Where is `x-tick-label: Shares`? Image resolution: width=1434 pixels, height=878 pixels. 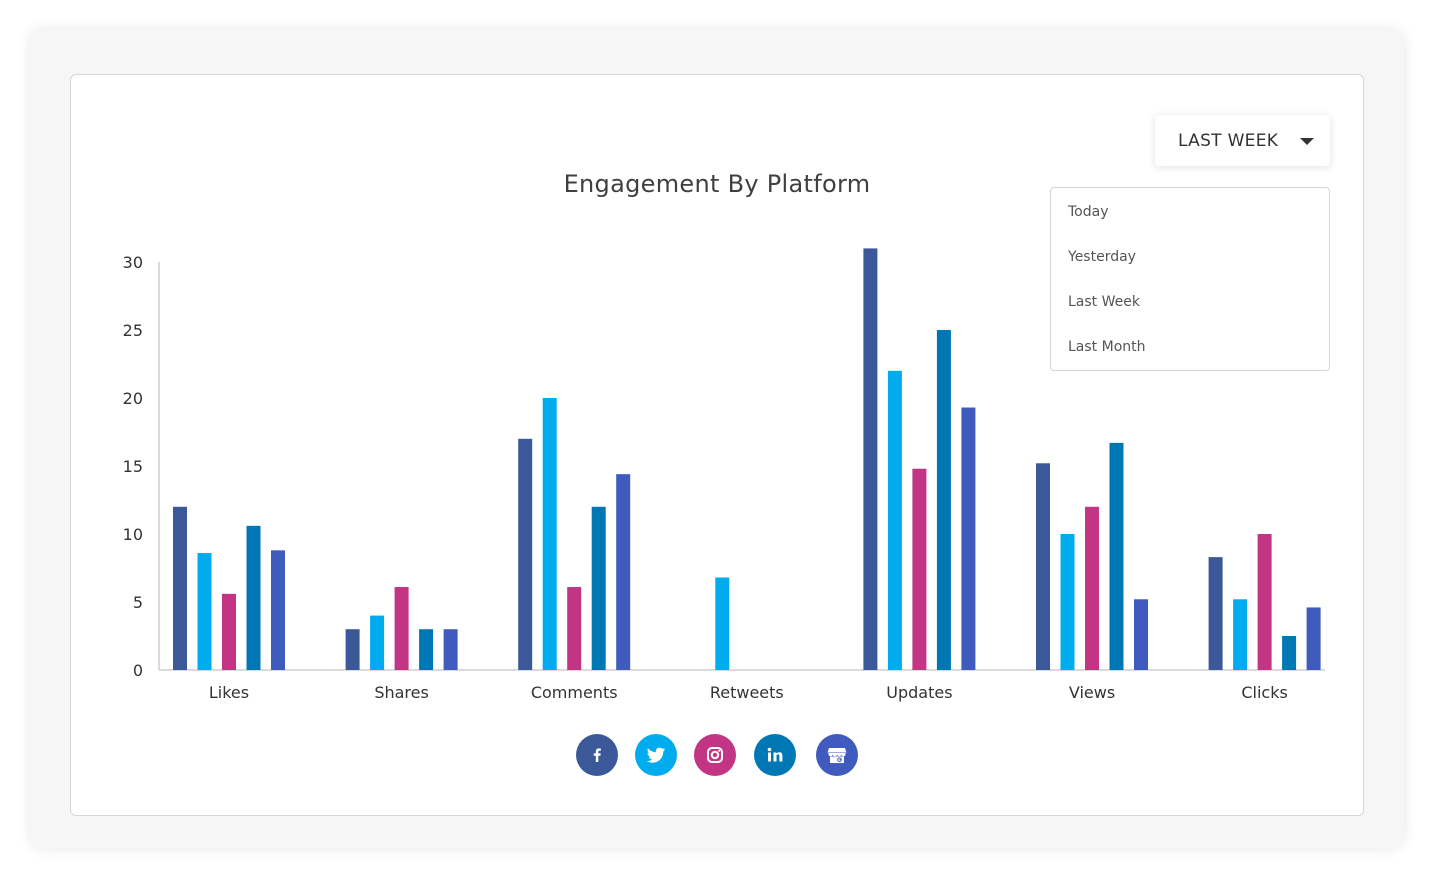
x-tick-label: Shares is located at coordinates (401, 692).